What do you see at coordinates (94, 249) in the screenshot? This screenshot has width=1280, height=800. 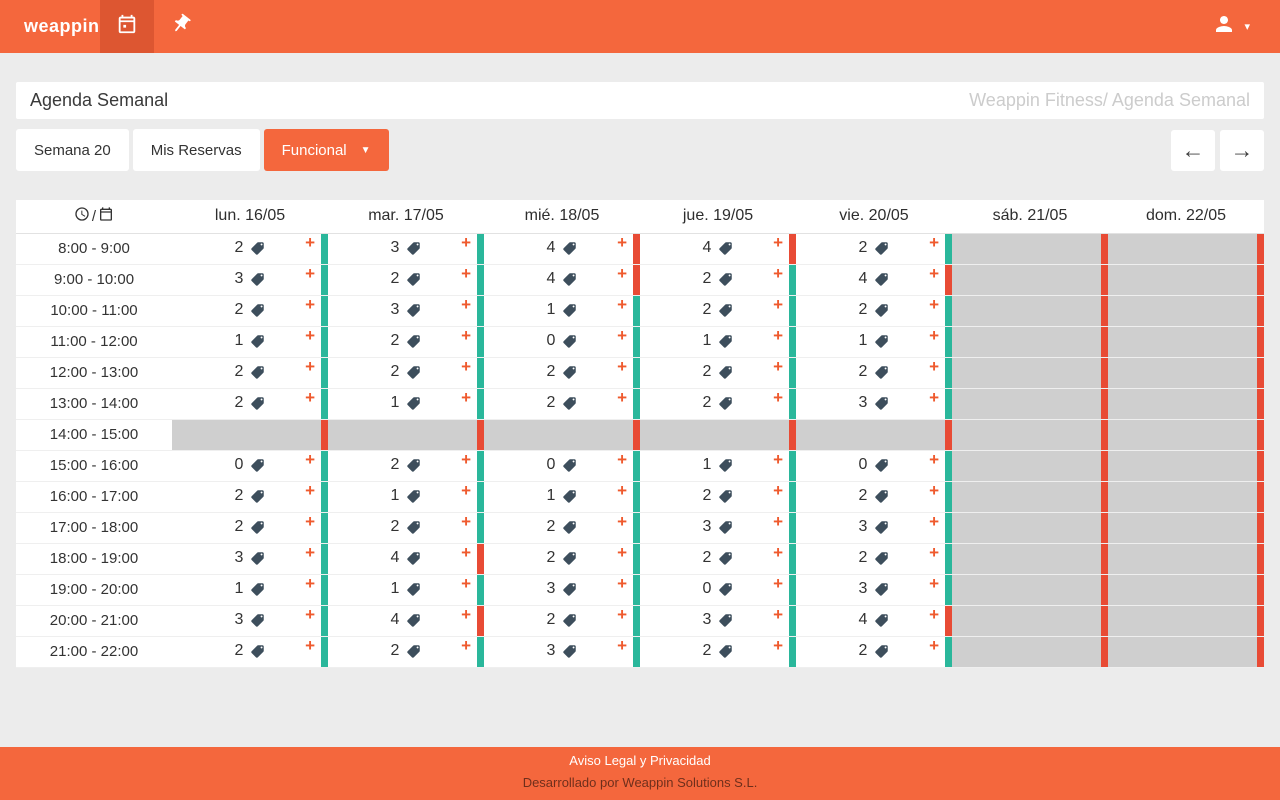 I see `time-slot-label: 8:00 - 9:00` at bounding box center [94, 249].